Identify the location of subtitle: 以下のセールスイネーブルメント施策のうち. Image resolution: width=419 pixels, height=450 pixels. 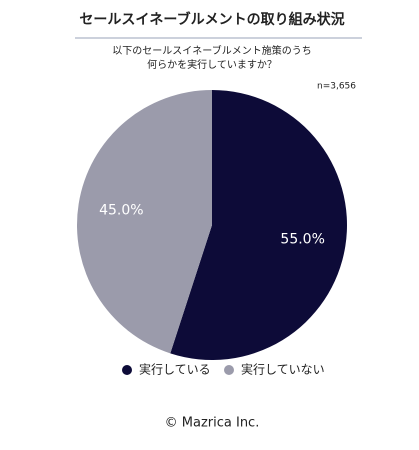
(211, 50).